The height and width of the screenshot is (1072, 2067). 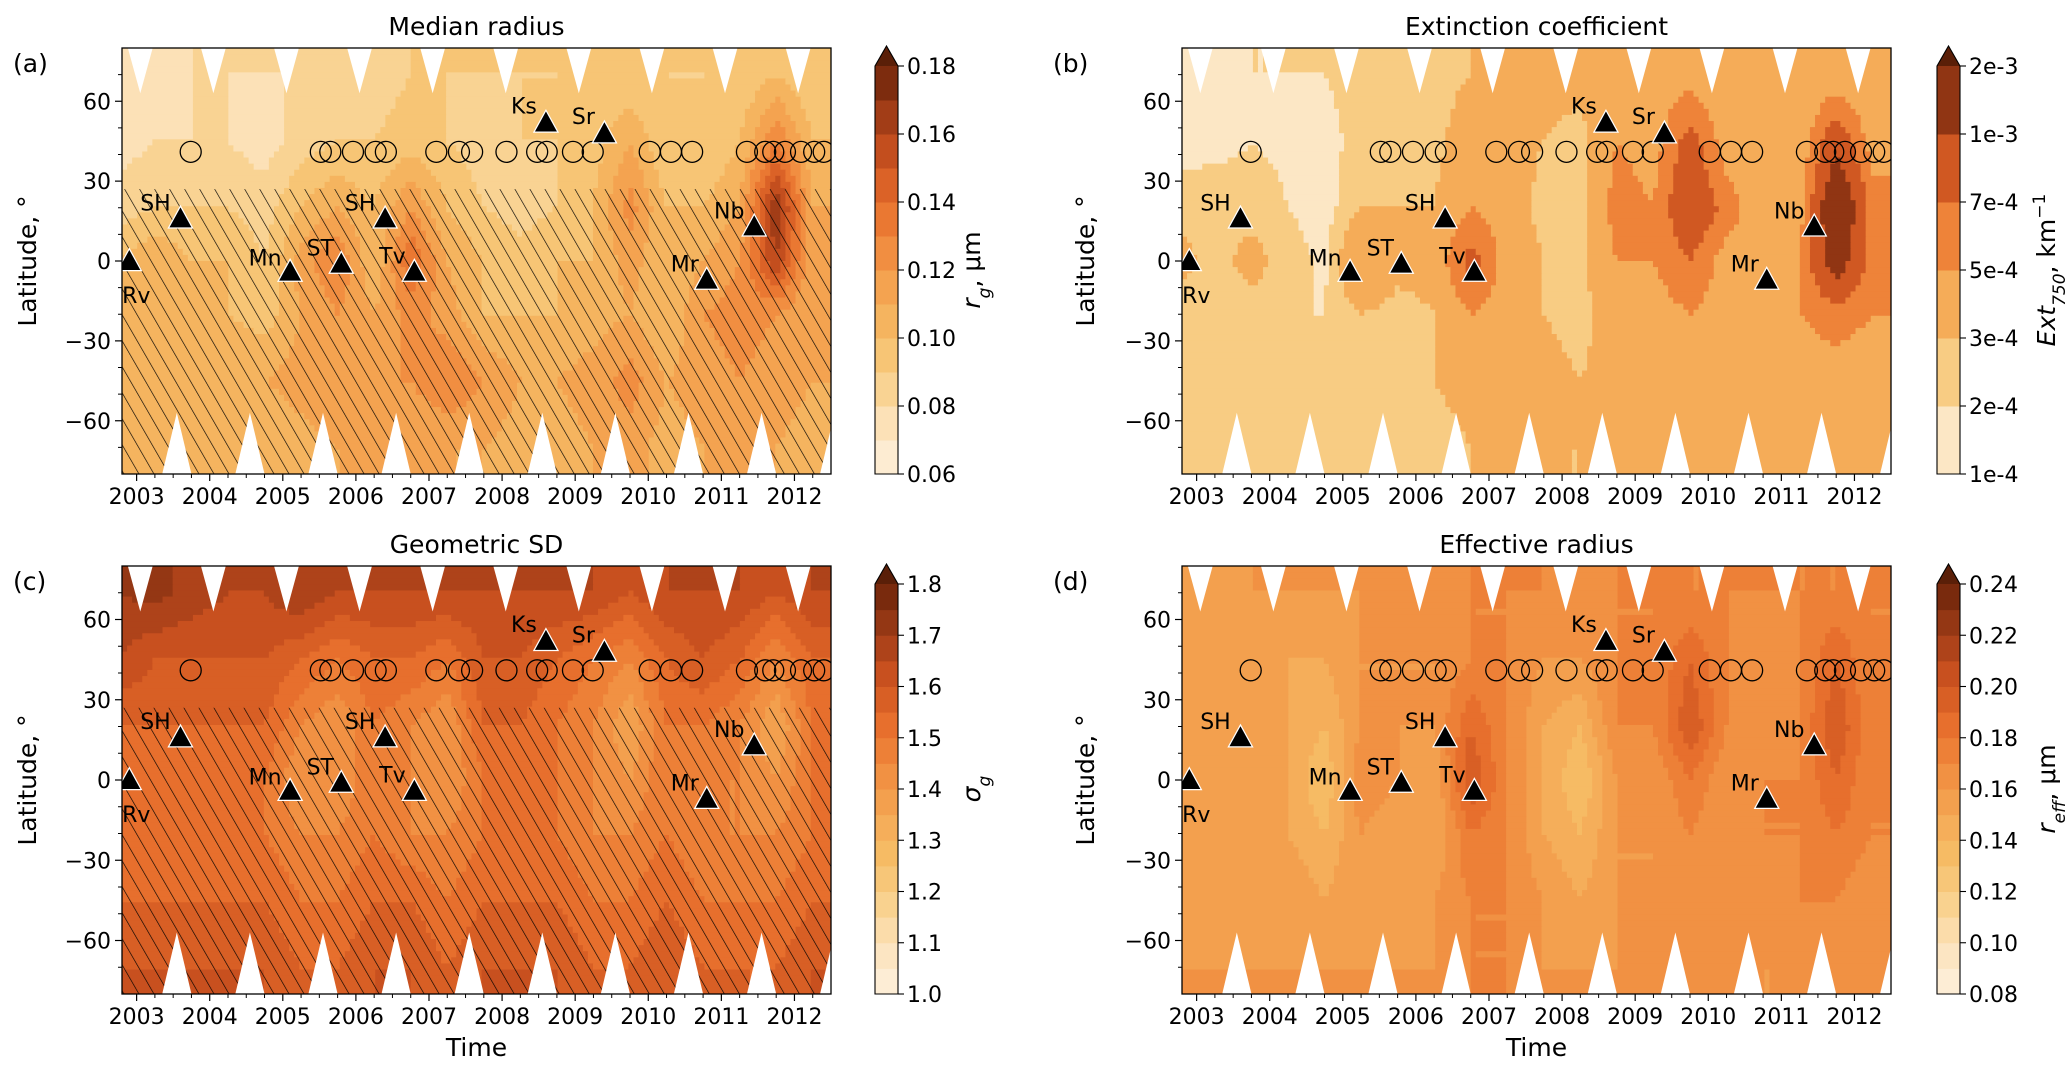 What do you see at coordinates (924, 585) in the screenshot?
I see `colorbar-tick-label: 1.8` at bounding box center [924, 585].